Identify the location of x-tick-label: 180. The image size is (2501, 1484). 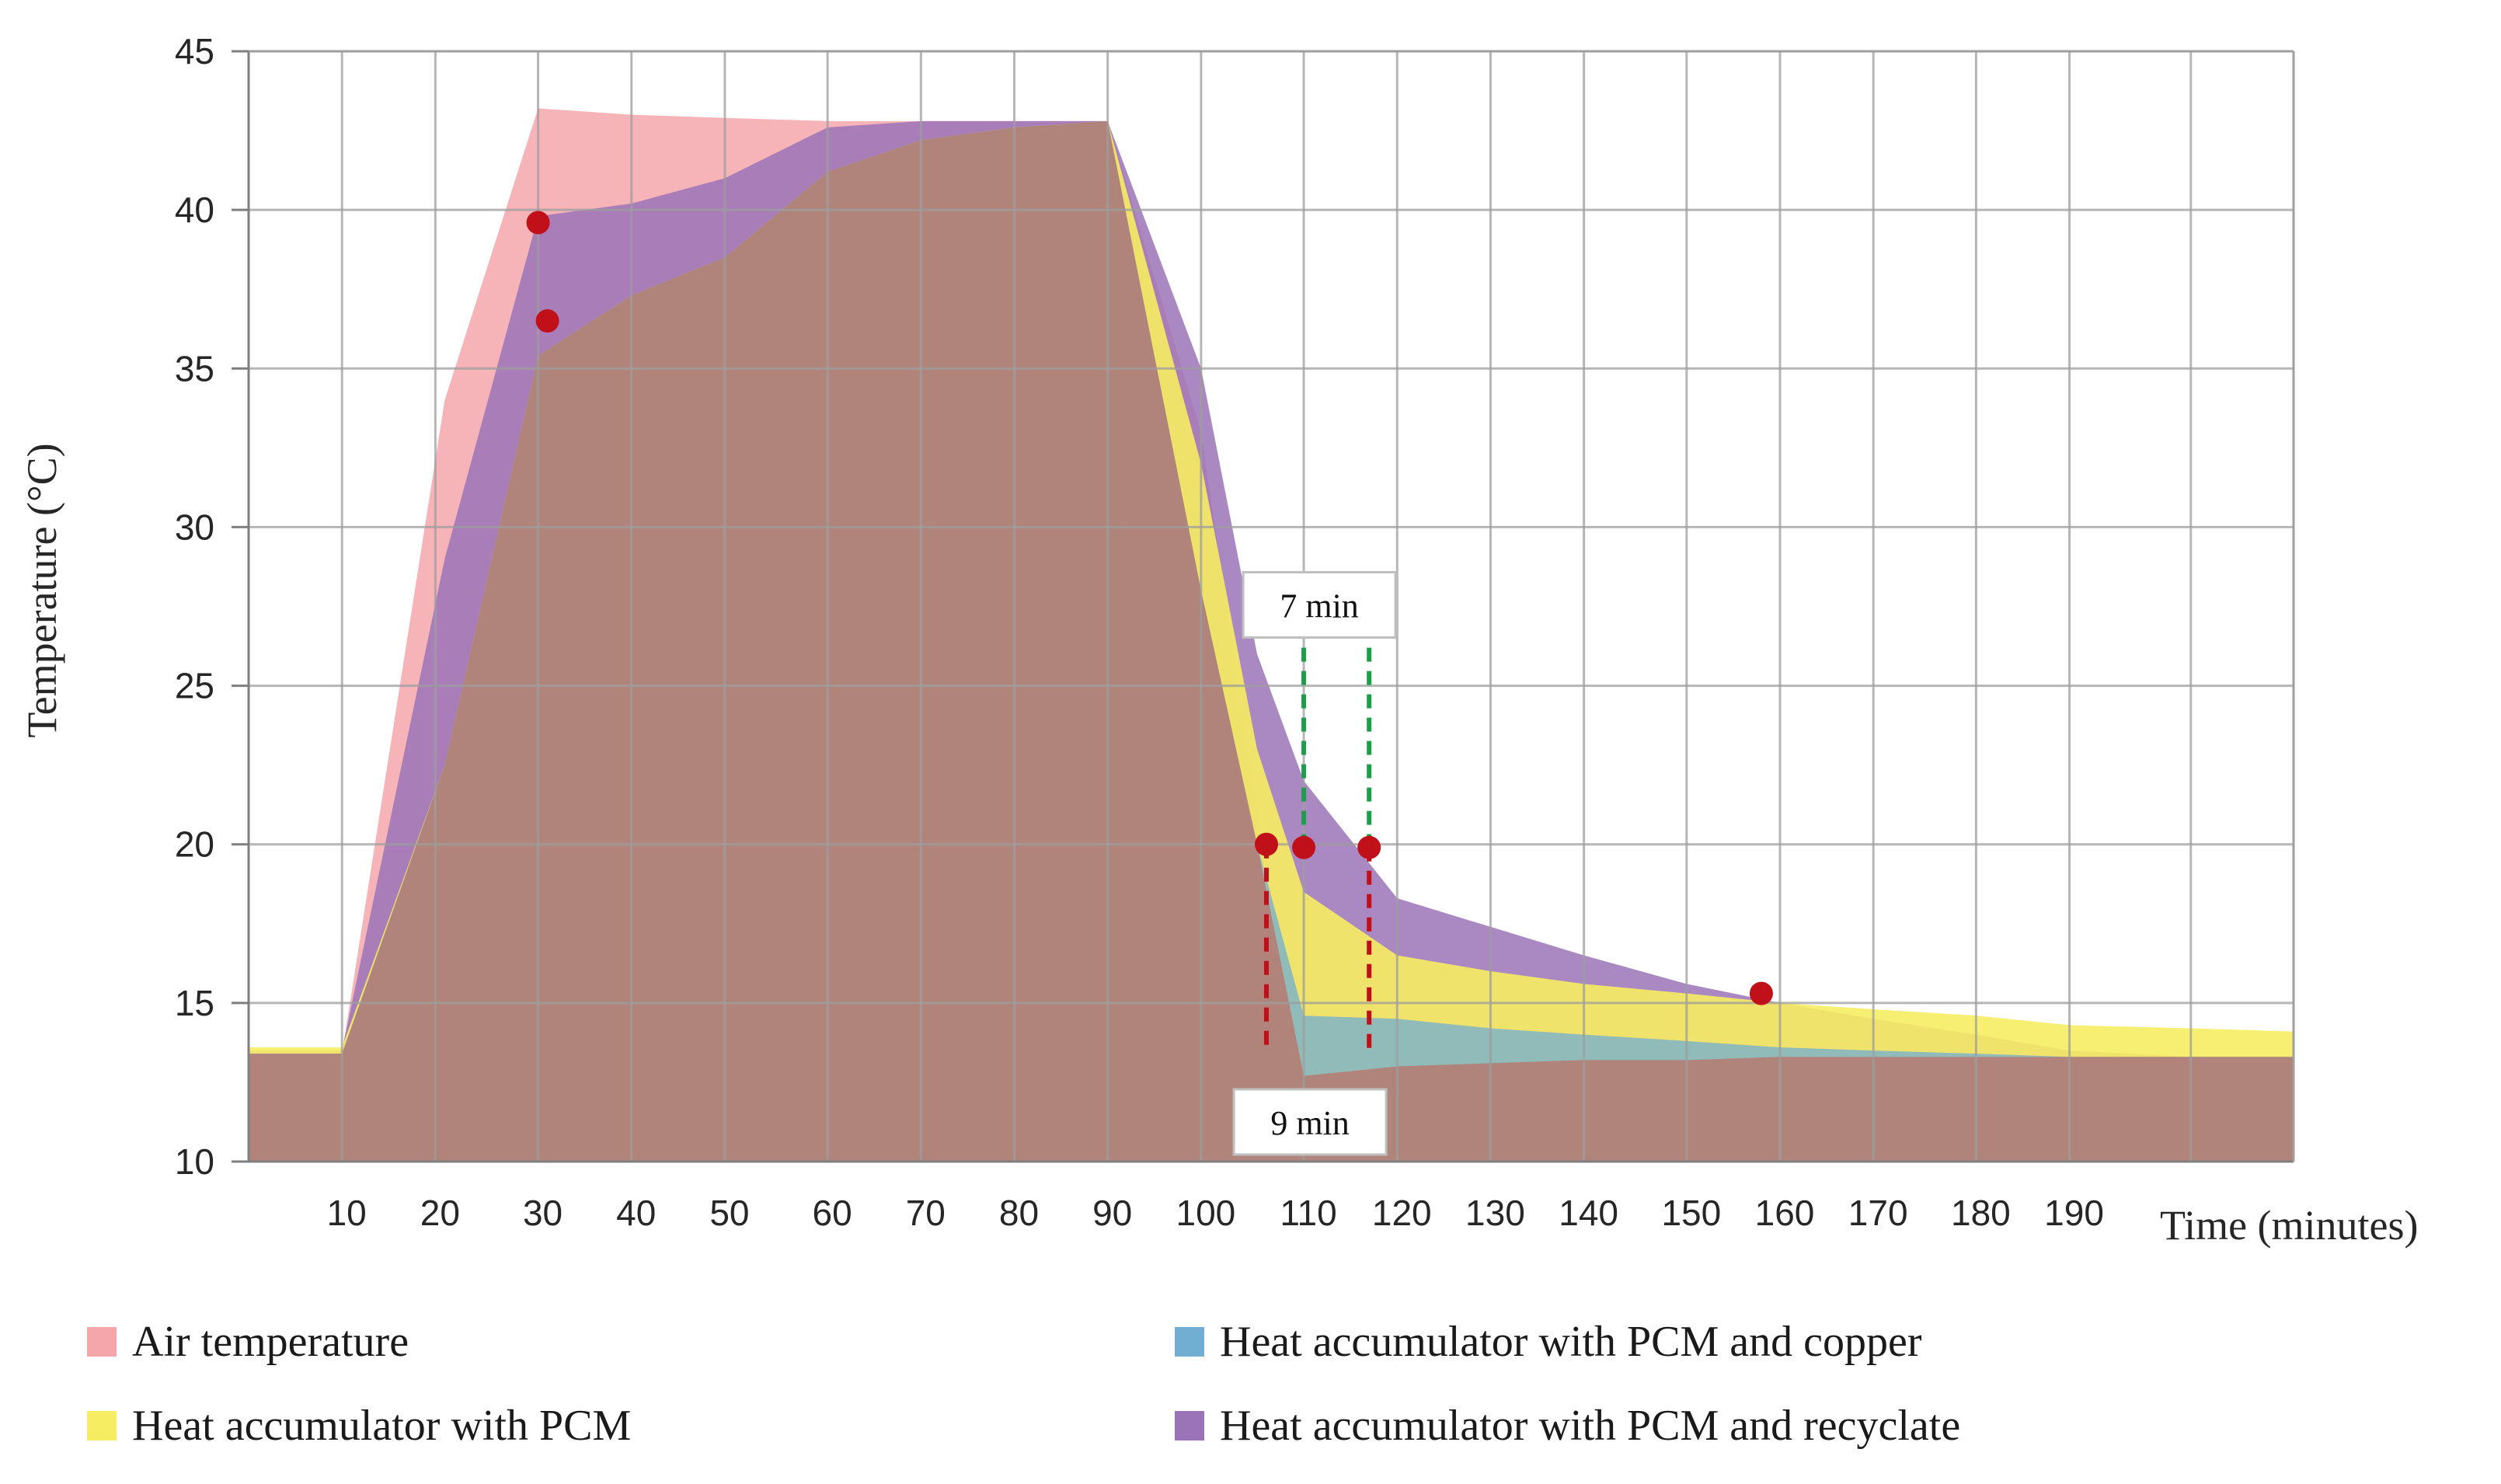
(1981, 1213).